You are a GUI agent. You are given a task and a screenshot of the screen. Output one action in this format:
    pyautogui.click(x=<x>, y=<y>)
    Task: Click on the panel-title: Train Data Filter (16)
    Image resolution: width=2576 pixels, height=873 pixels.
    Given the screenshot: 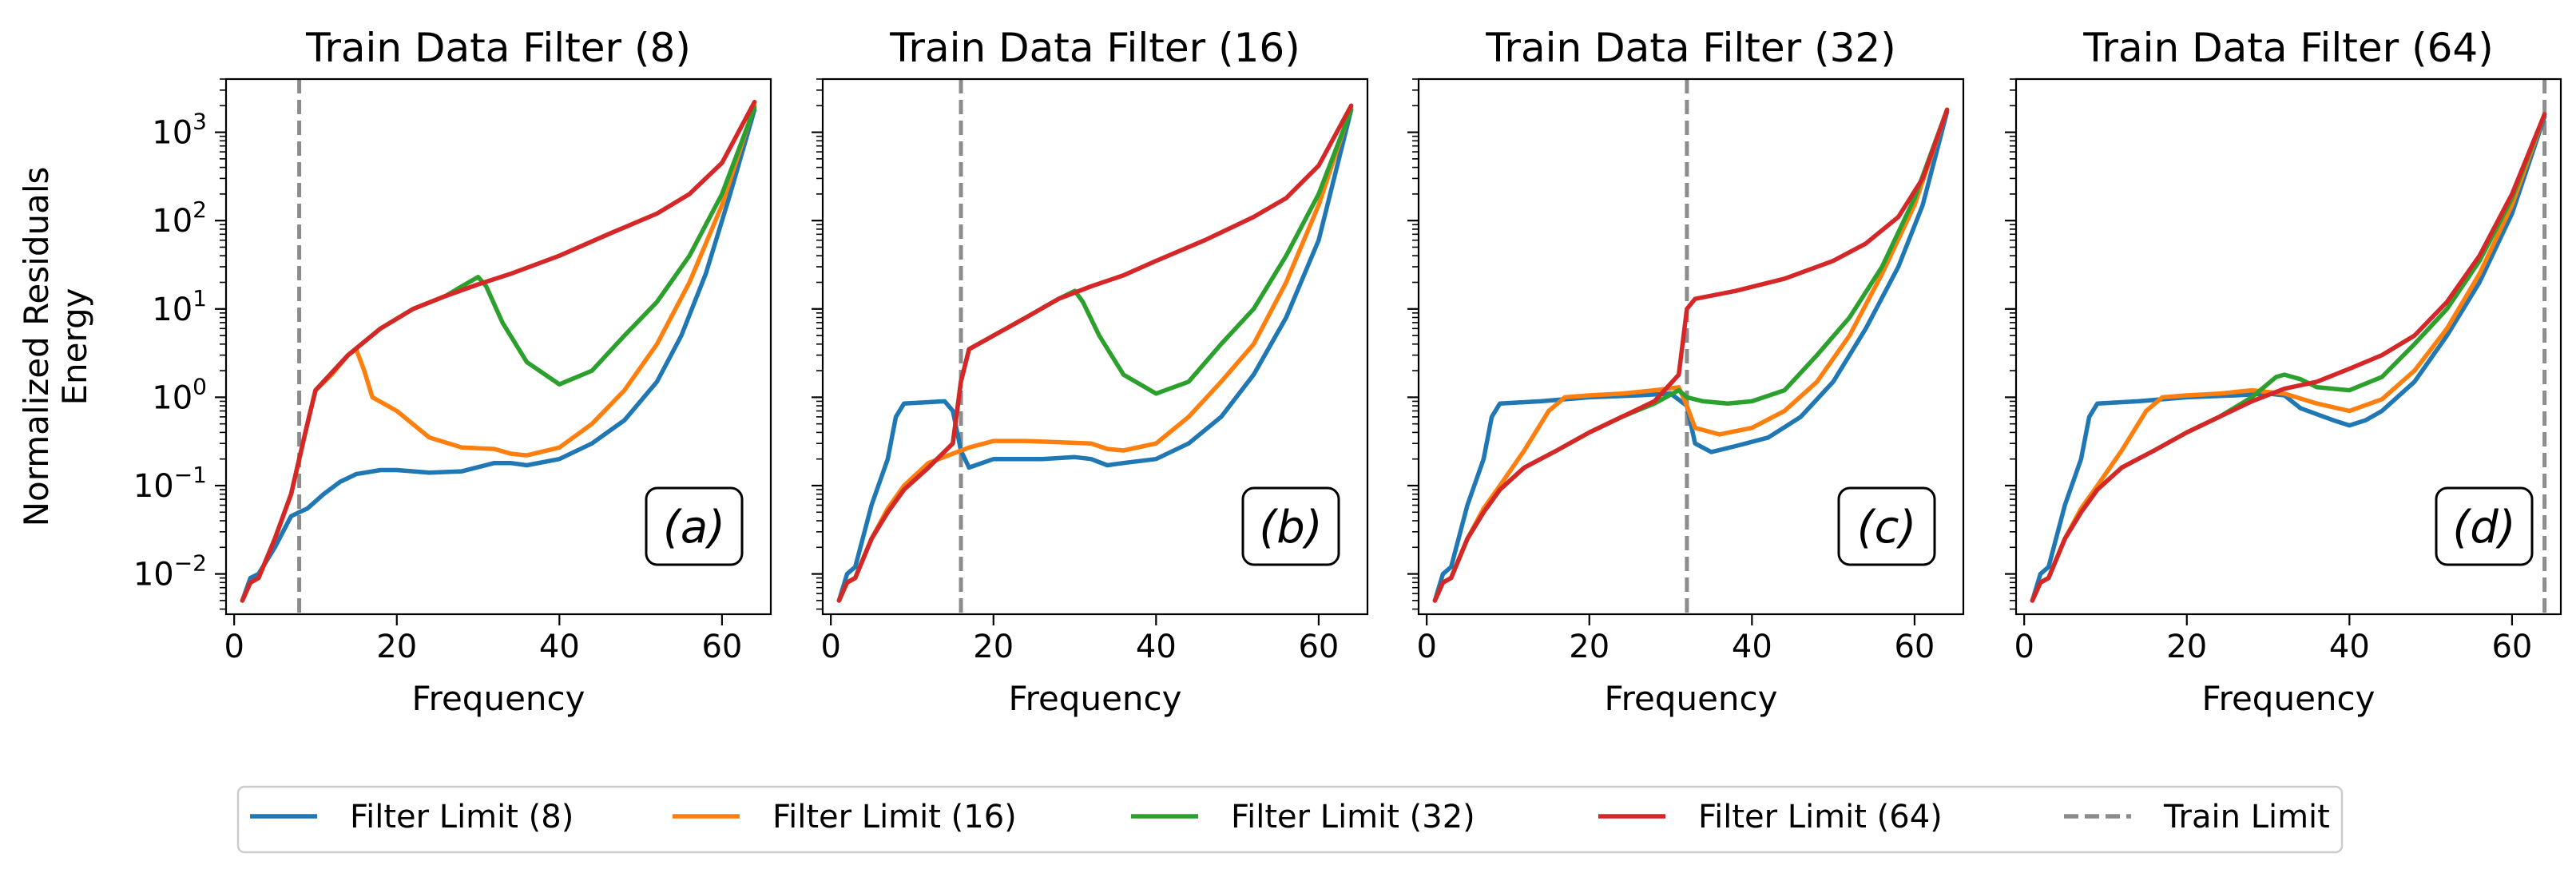 What is the action you would take?
    pyautogui.click(x=1094, y=48)
    